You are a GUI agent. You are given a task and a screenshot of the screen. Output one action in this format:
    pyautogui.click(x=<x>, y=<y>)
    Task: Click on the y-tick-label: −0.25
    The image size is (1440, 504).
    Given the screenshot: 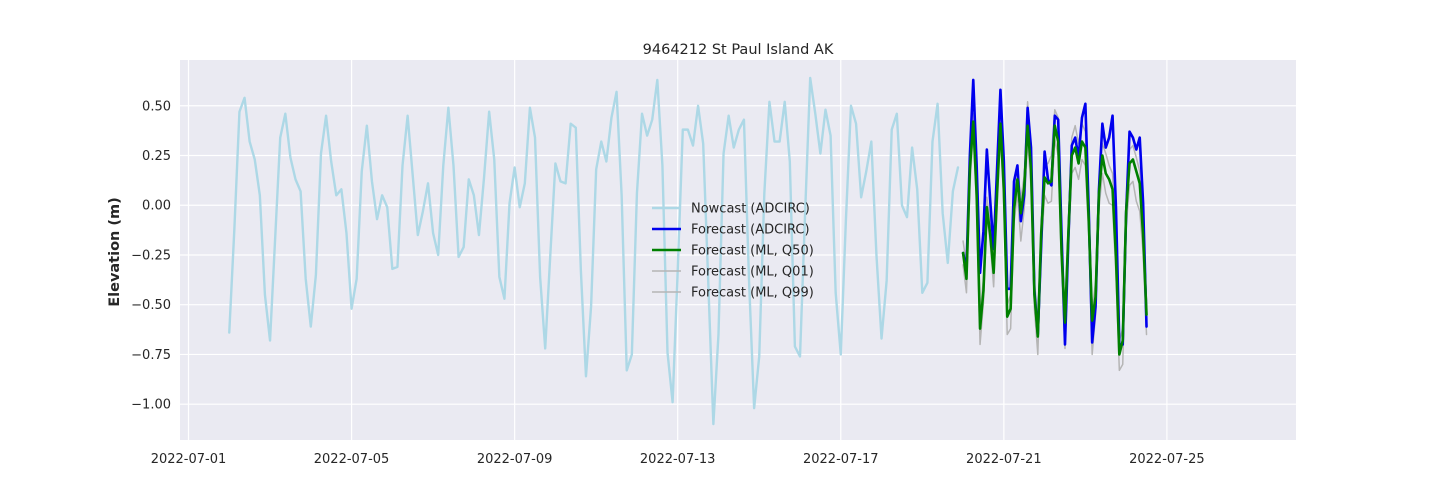 What is the action you would take?
    pyautogui.click(x=151, y=255)
    